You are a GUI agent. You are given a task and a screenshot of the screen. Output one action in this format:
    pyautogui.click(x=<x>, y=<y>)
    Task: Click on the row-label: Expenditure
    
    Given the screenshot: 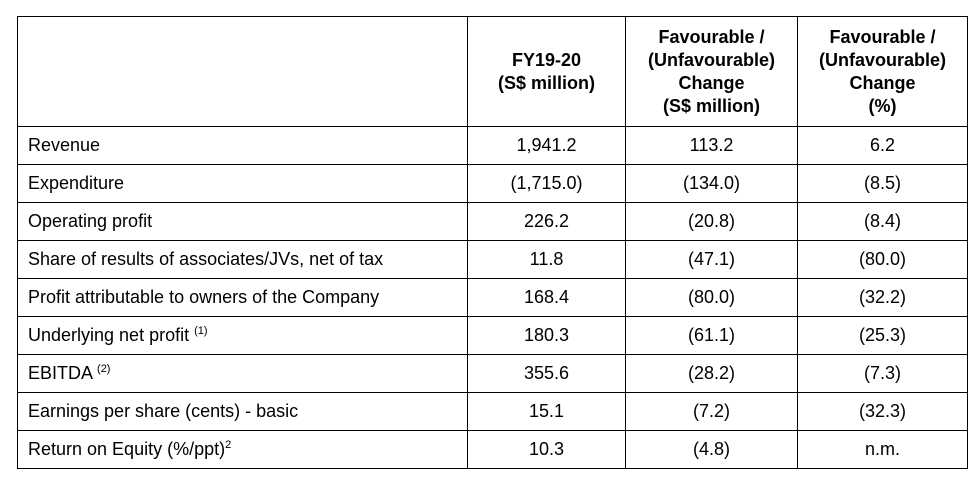 What is the action you would take?
    pyautogui.click(x=242, y=183)
    